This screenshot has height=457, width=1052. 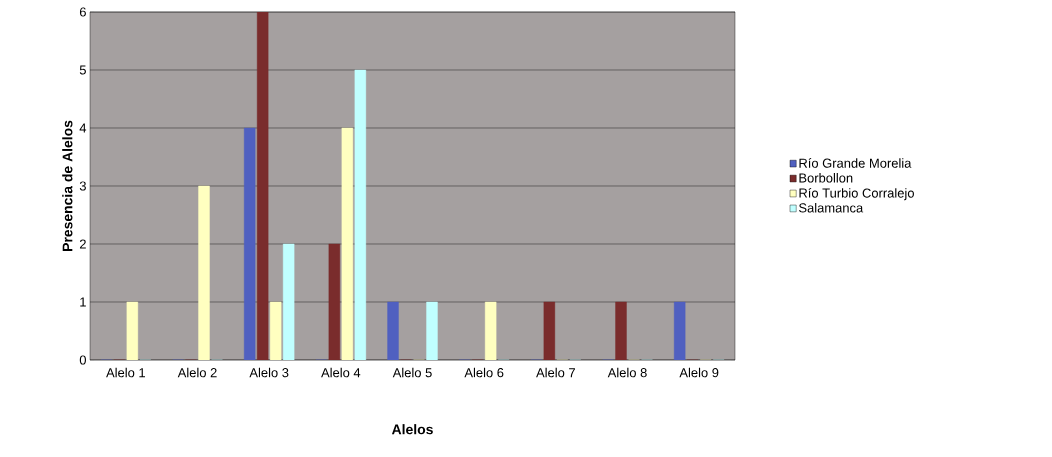 I want to click on y-tick-label: 1, so click(x=83, y=302).